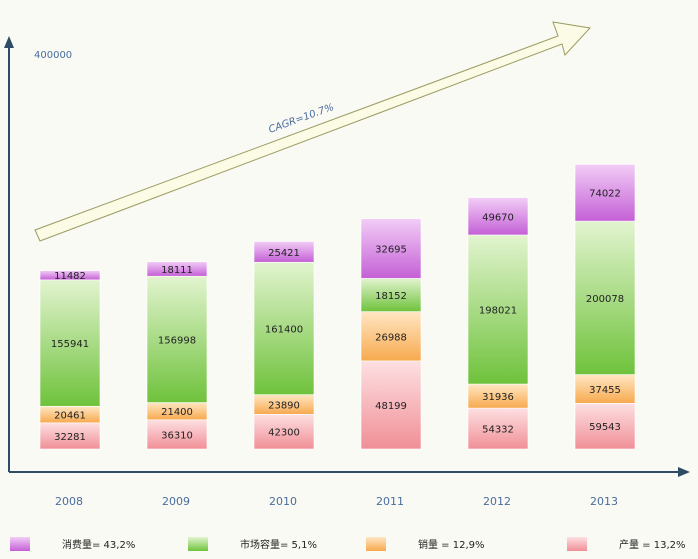 The image size is (698, 559). I want to click on x-tick-label-2013: 2013, so click(604, 501).